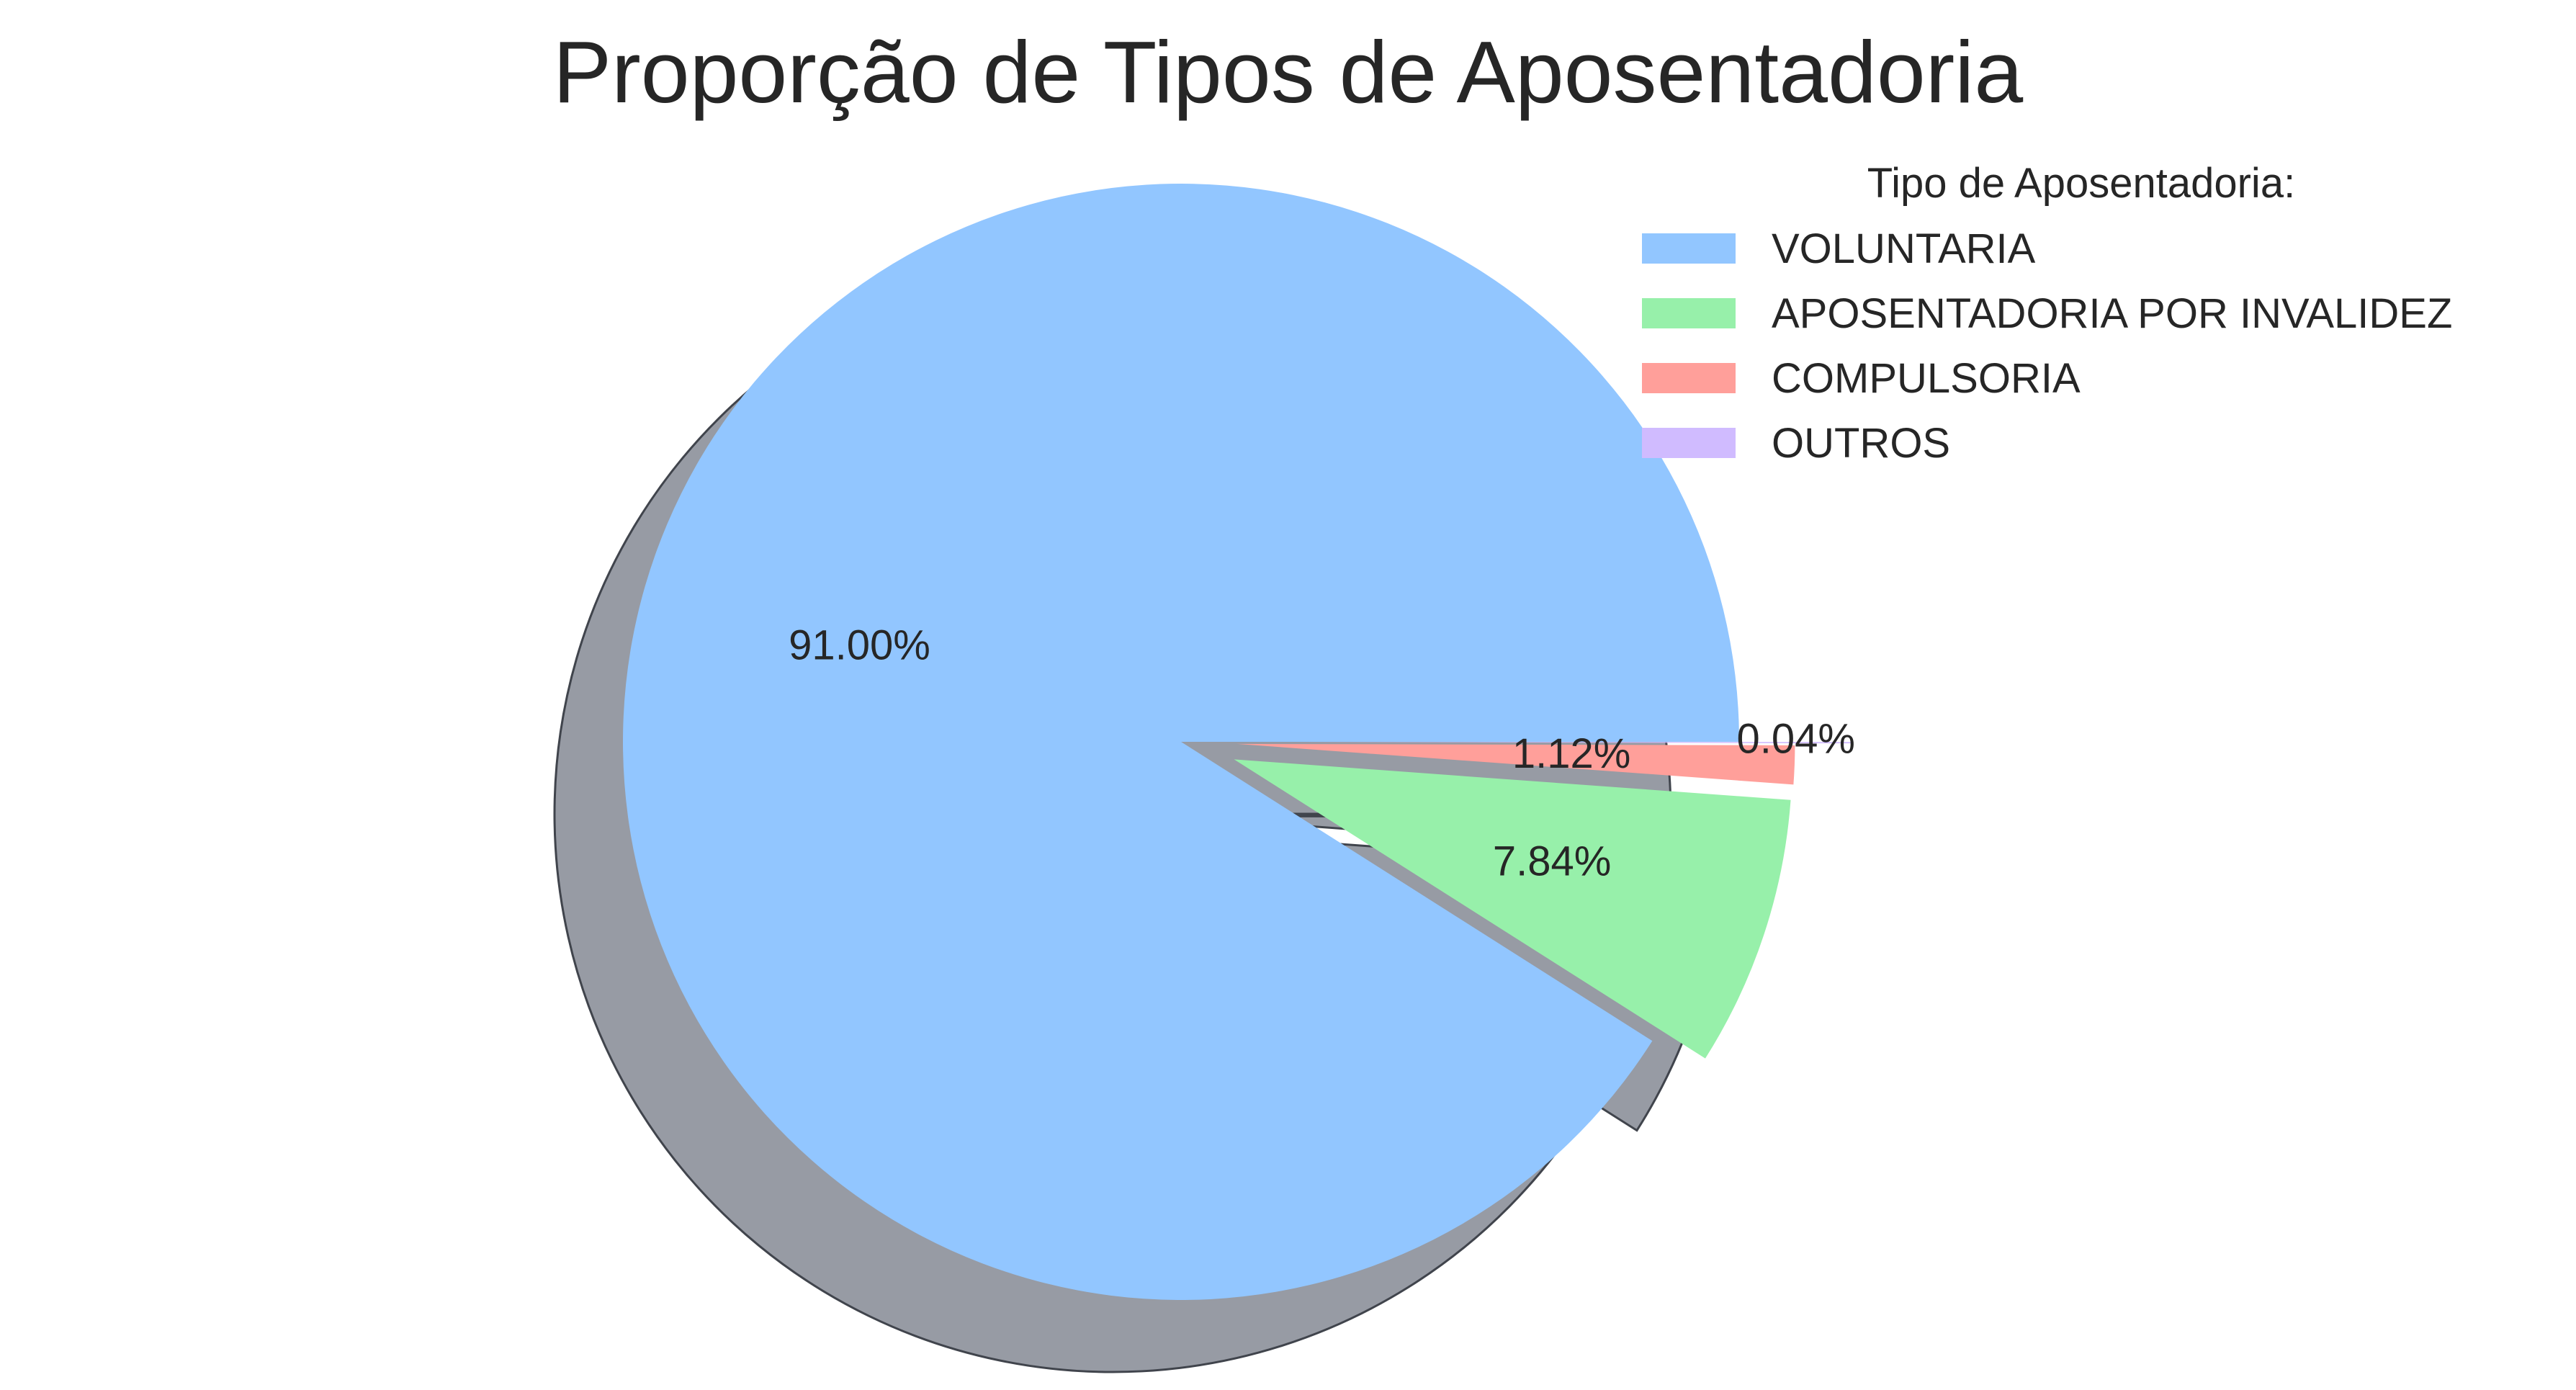 Image resolution: width=2576 pixels, height=1390 pixels. I want to click on legend-label: COMPULSORIA, so click(1926, 378).